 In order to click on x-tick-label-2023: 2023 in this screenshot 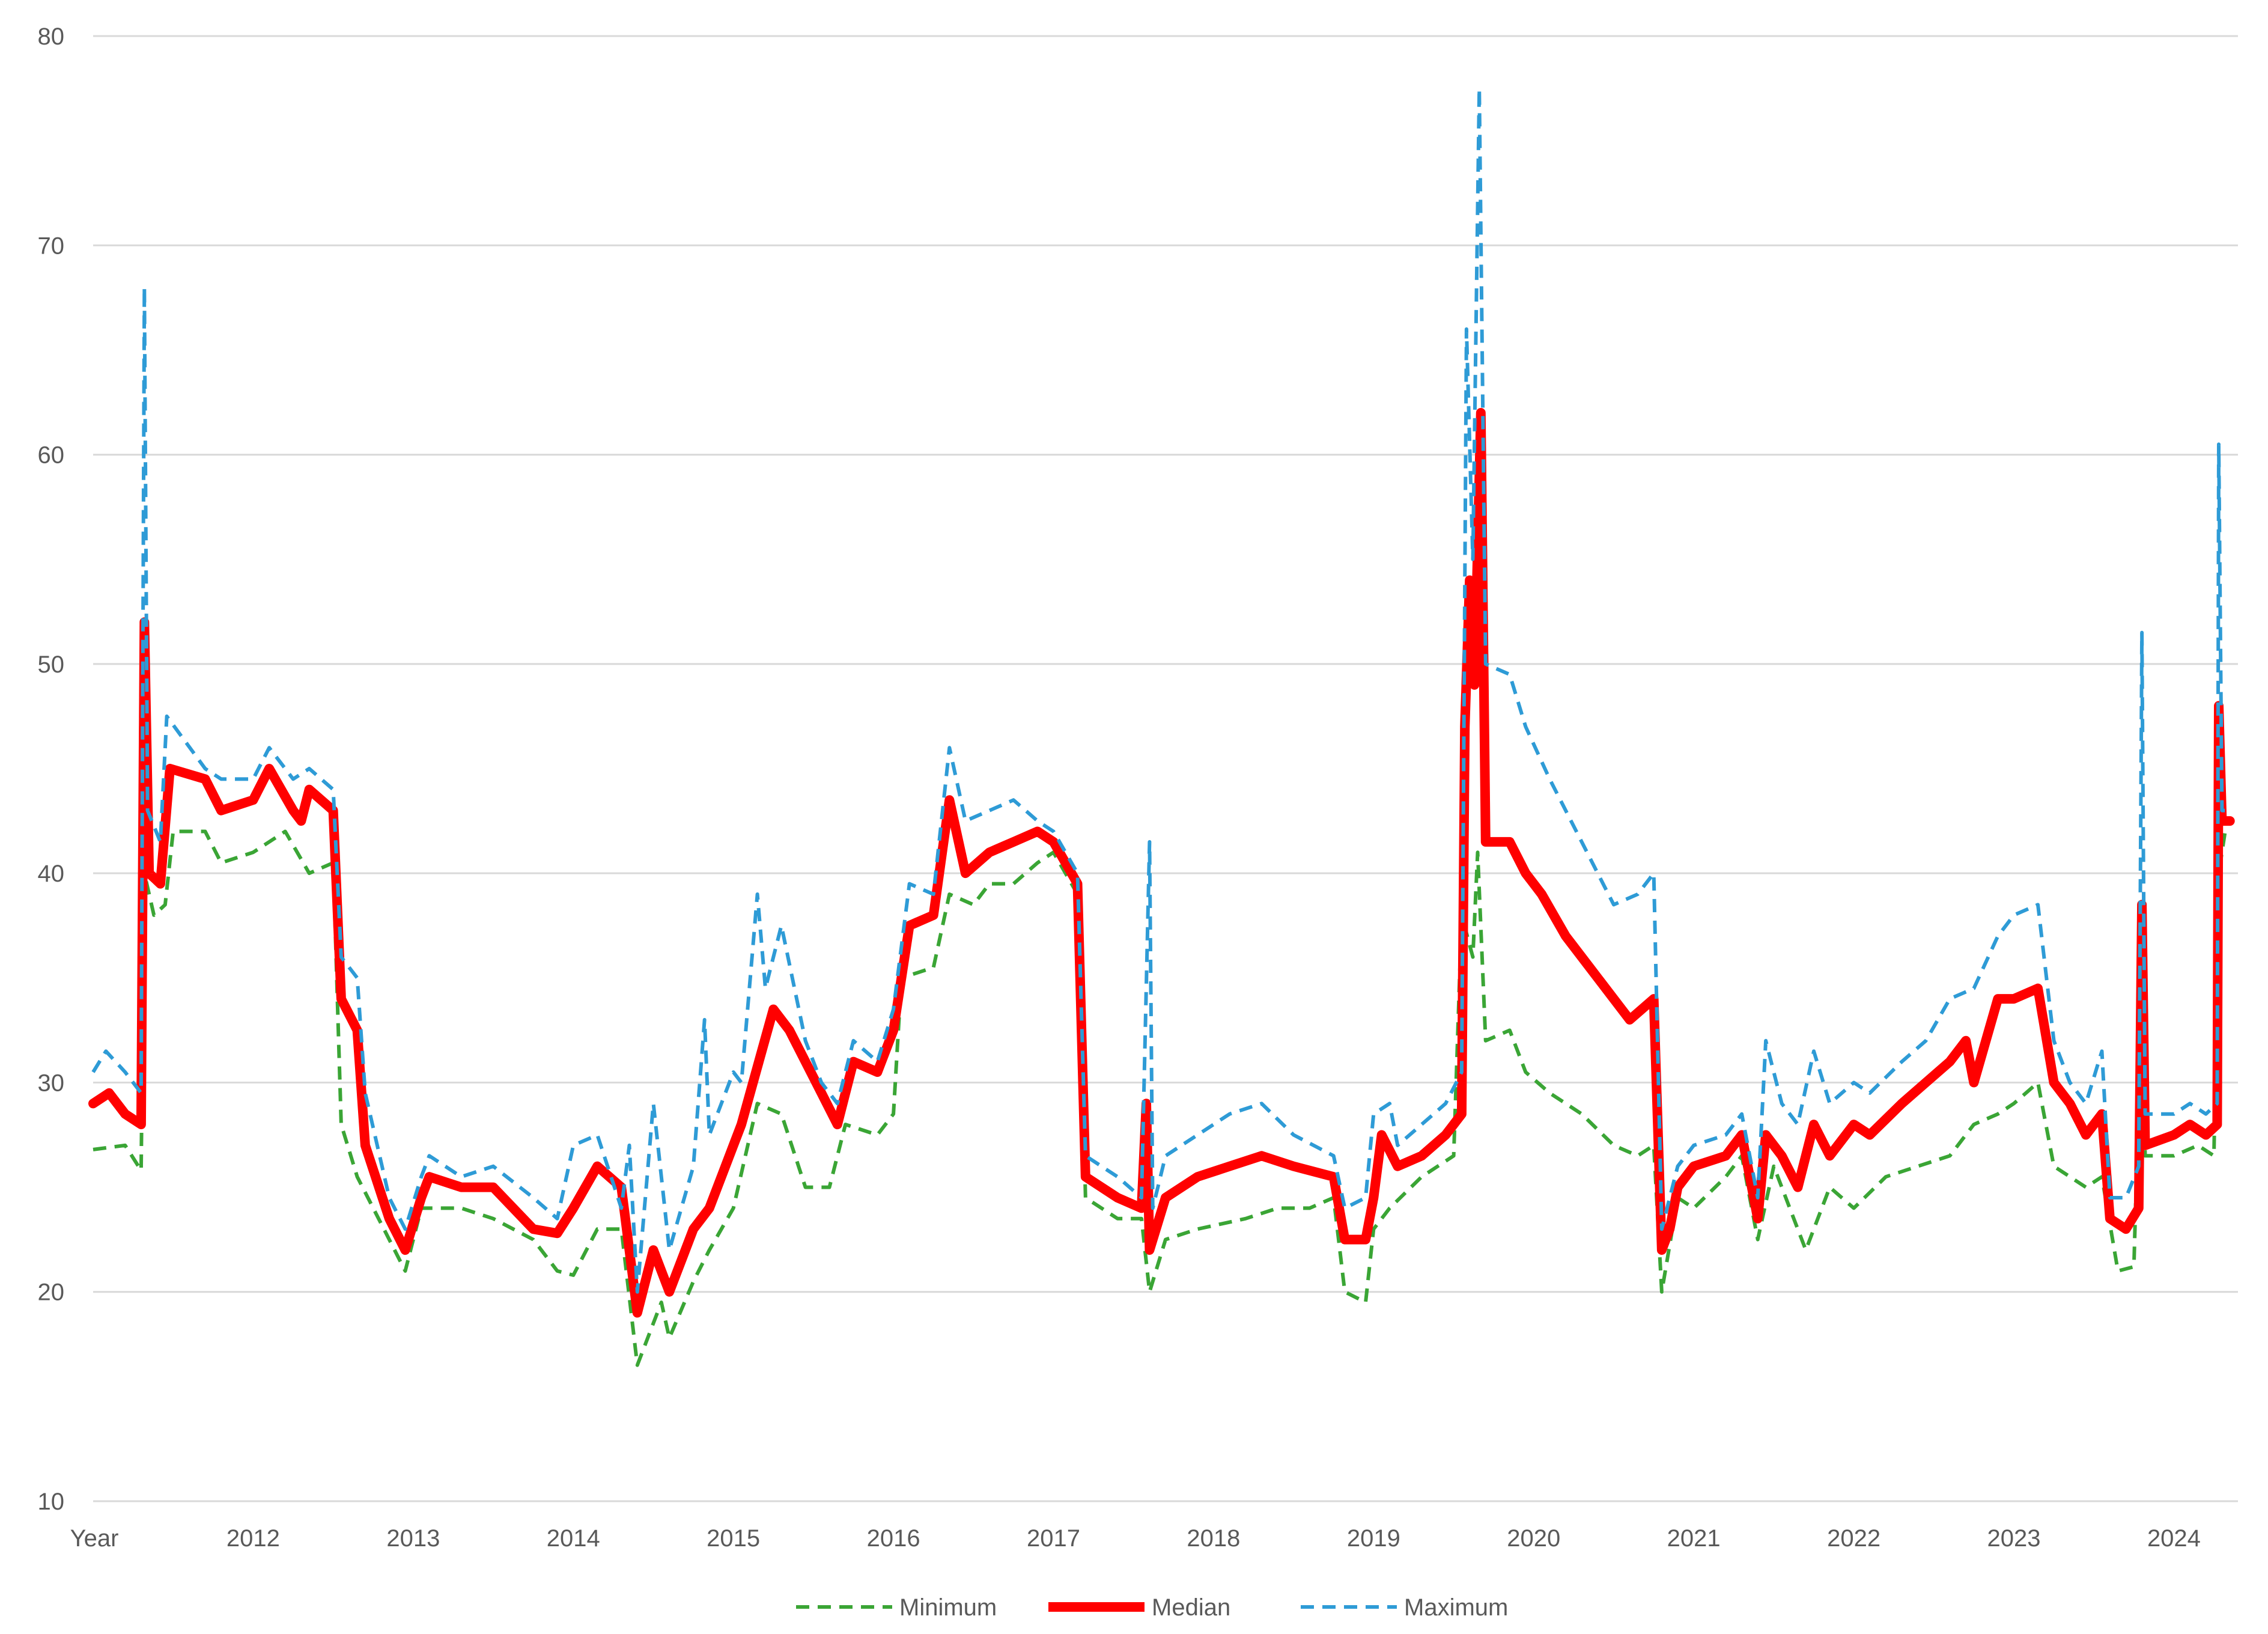, I will do `click(2014, 1538)`.